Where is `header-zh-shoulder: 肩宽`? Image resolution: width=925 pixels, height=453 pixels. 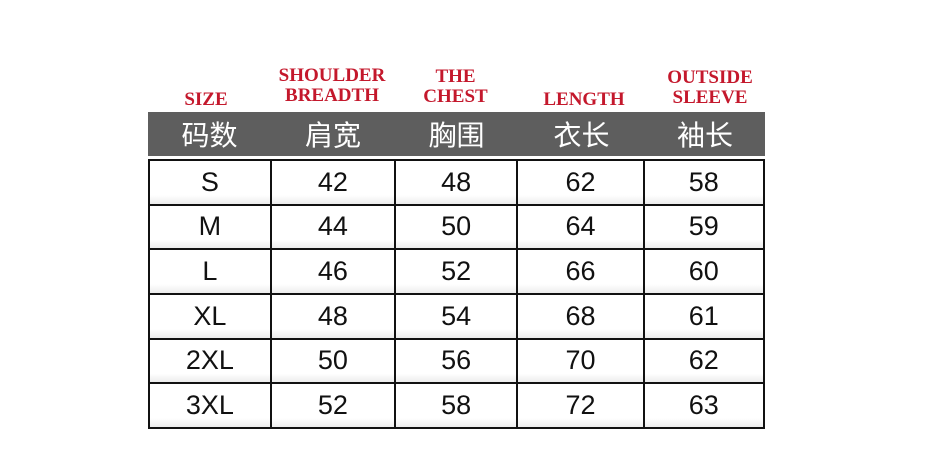
header-zh-shoulder: 肩宽 is located at coordinates (332, 135).